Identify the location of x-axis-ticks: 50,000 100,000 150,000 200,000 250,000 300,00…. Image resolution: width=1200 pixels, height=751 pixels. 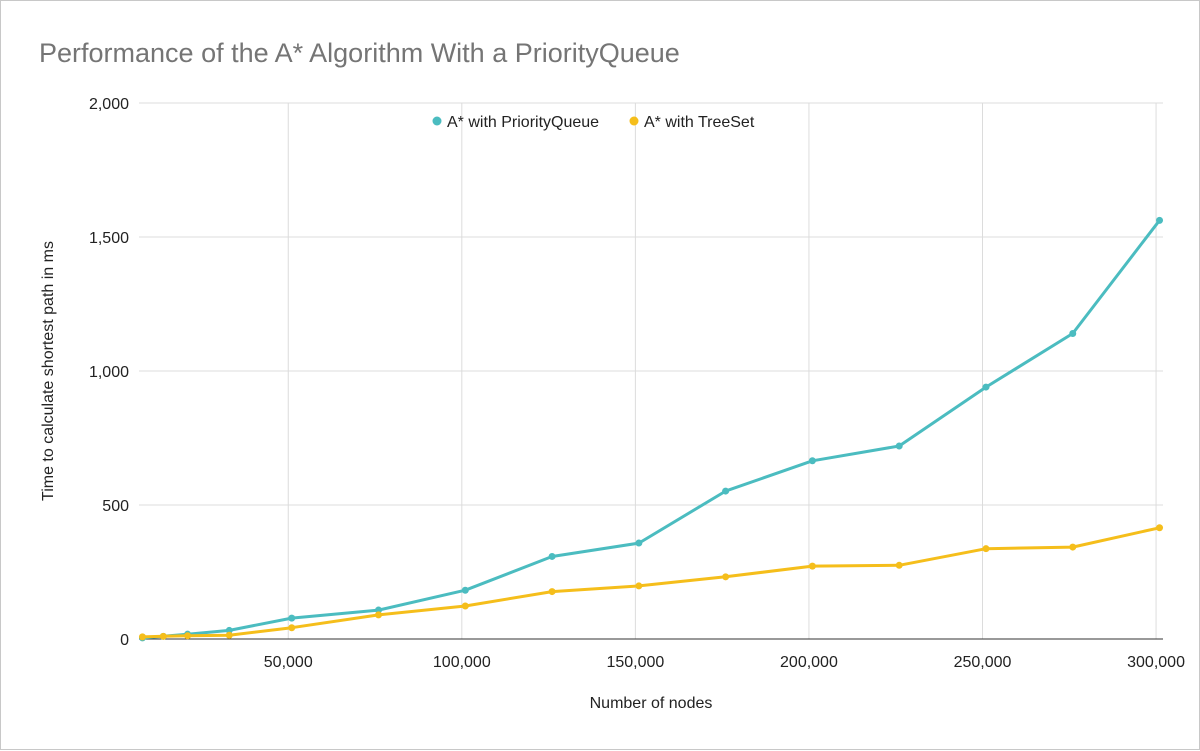
(724, 662).